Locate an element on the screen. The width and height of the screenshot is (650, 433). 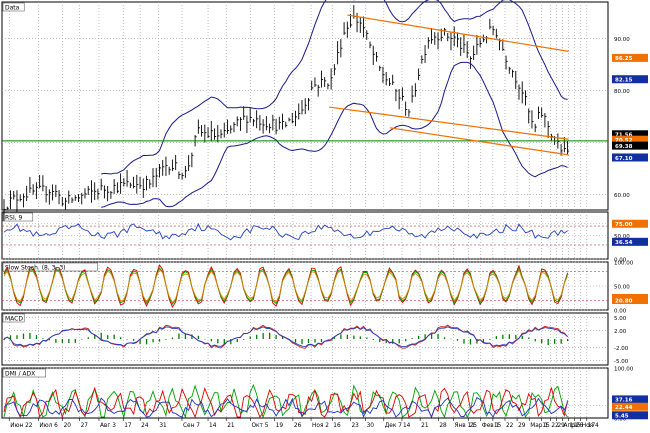
x-tick-label: 16 is located at coordinates (337, 426).